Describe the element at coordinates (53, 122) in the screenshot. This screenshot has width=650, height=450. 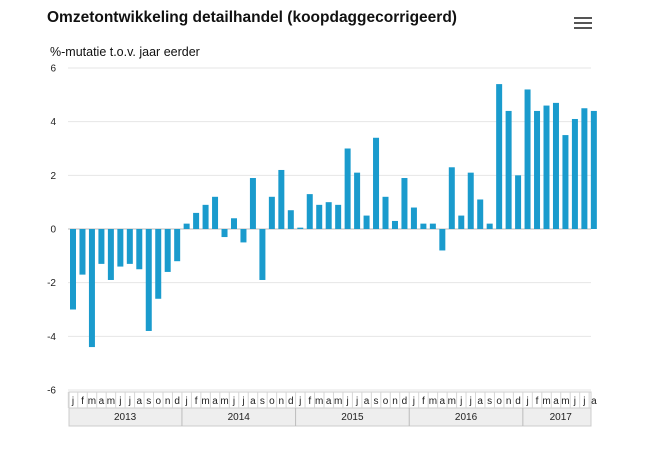
I see `y-tick-label: 4` at that location.